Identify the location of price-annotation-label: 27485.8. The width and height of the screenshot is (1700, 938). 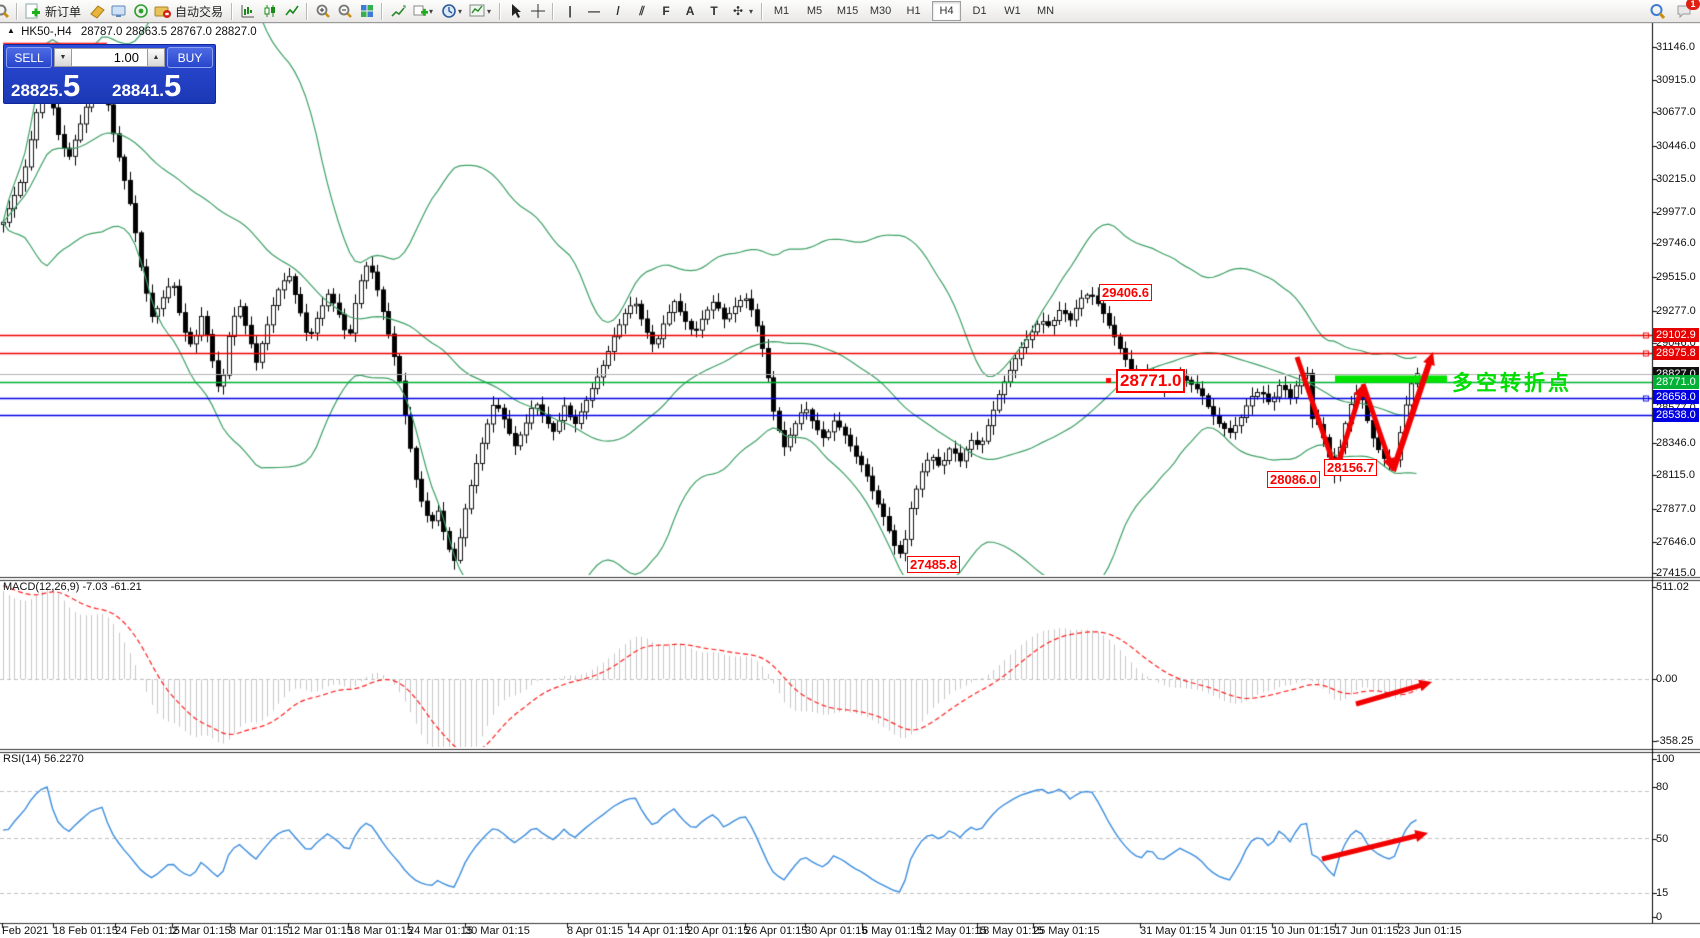
(933, 564).